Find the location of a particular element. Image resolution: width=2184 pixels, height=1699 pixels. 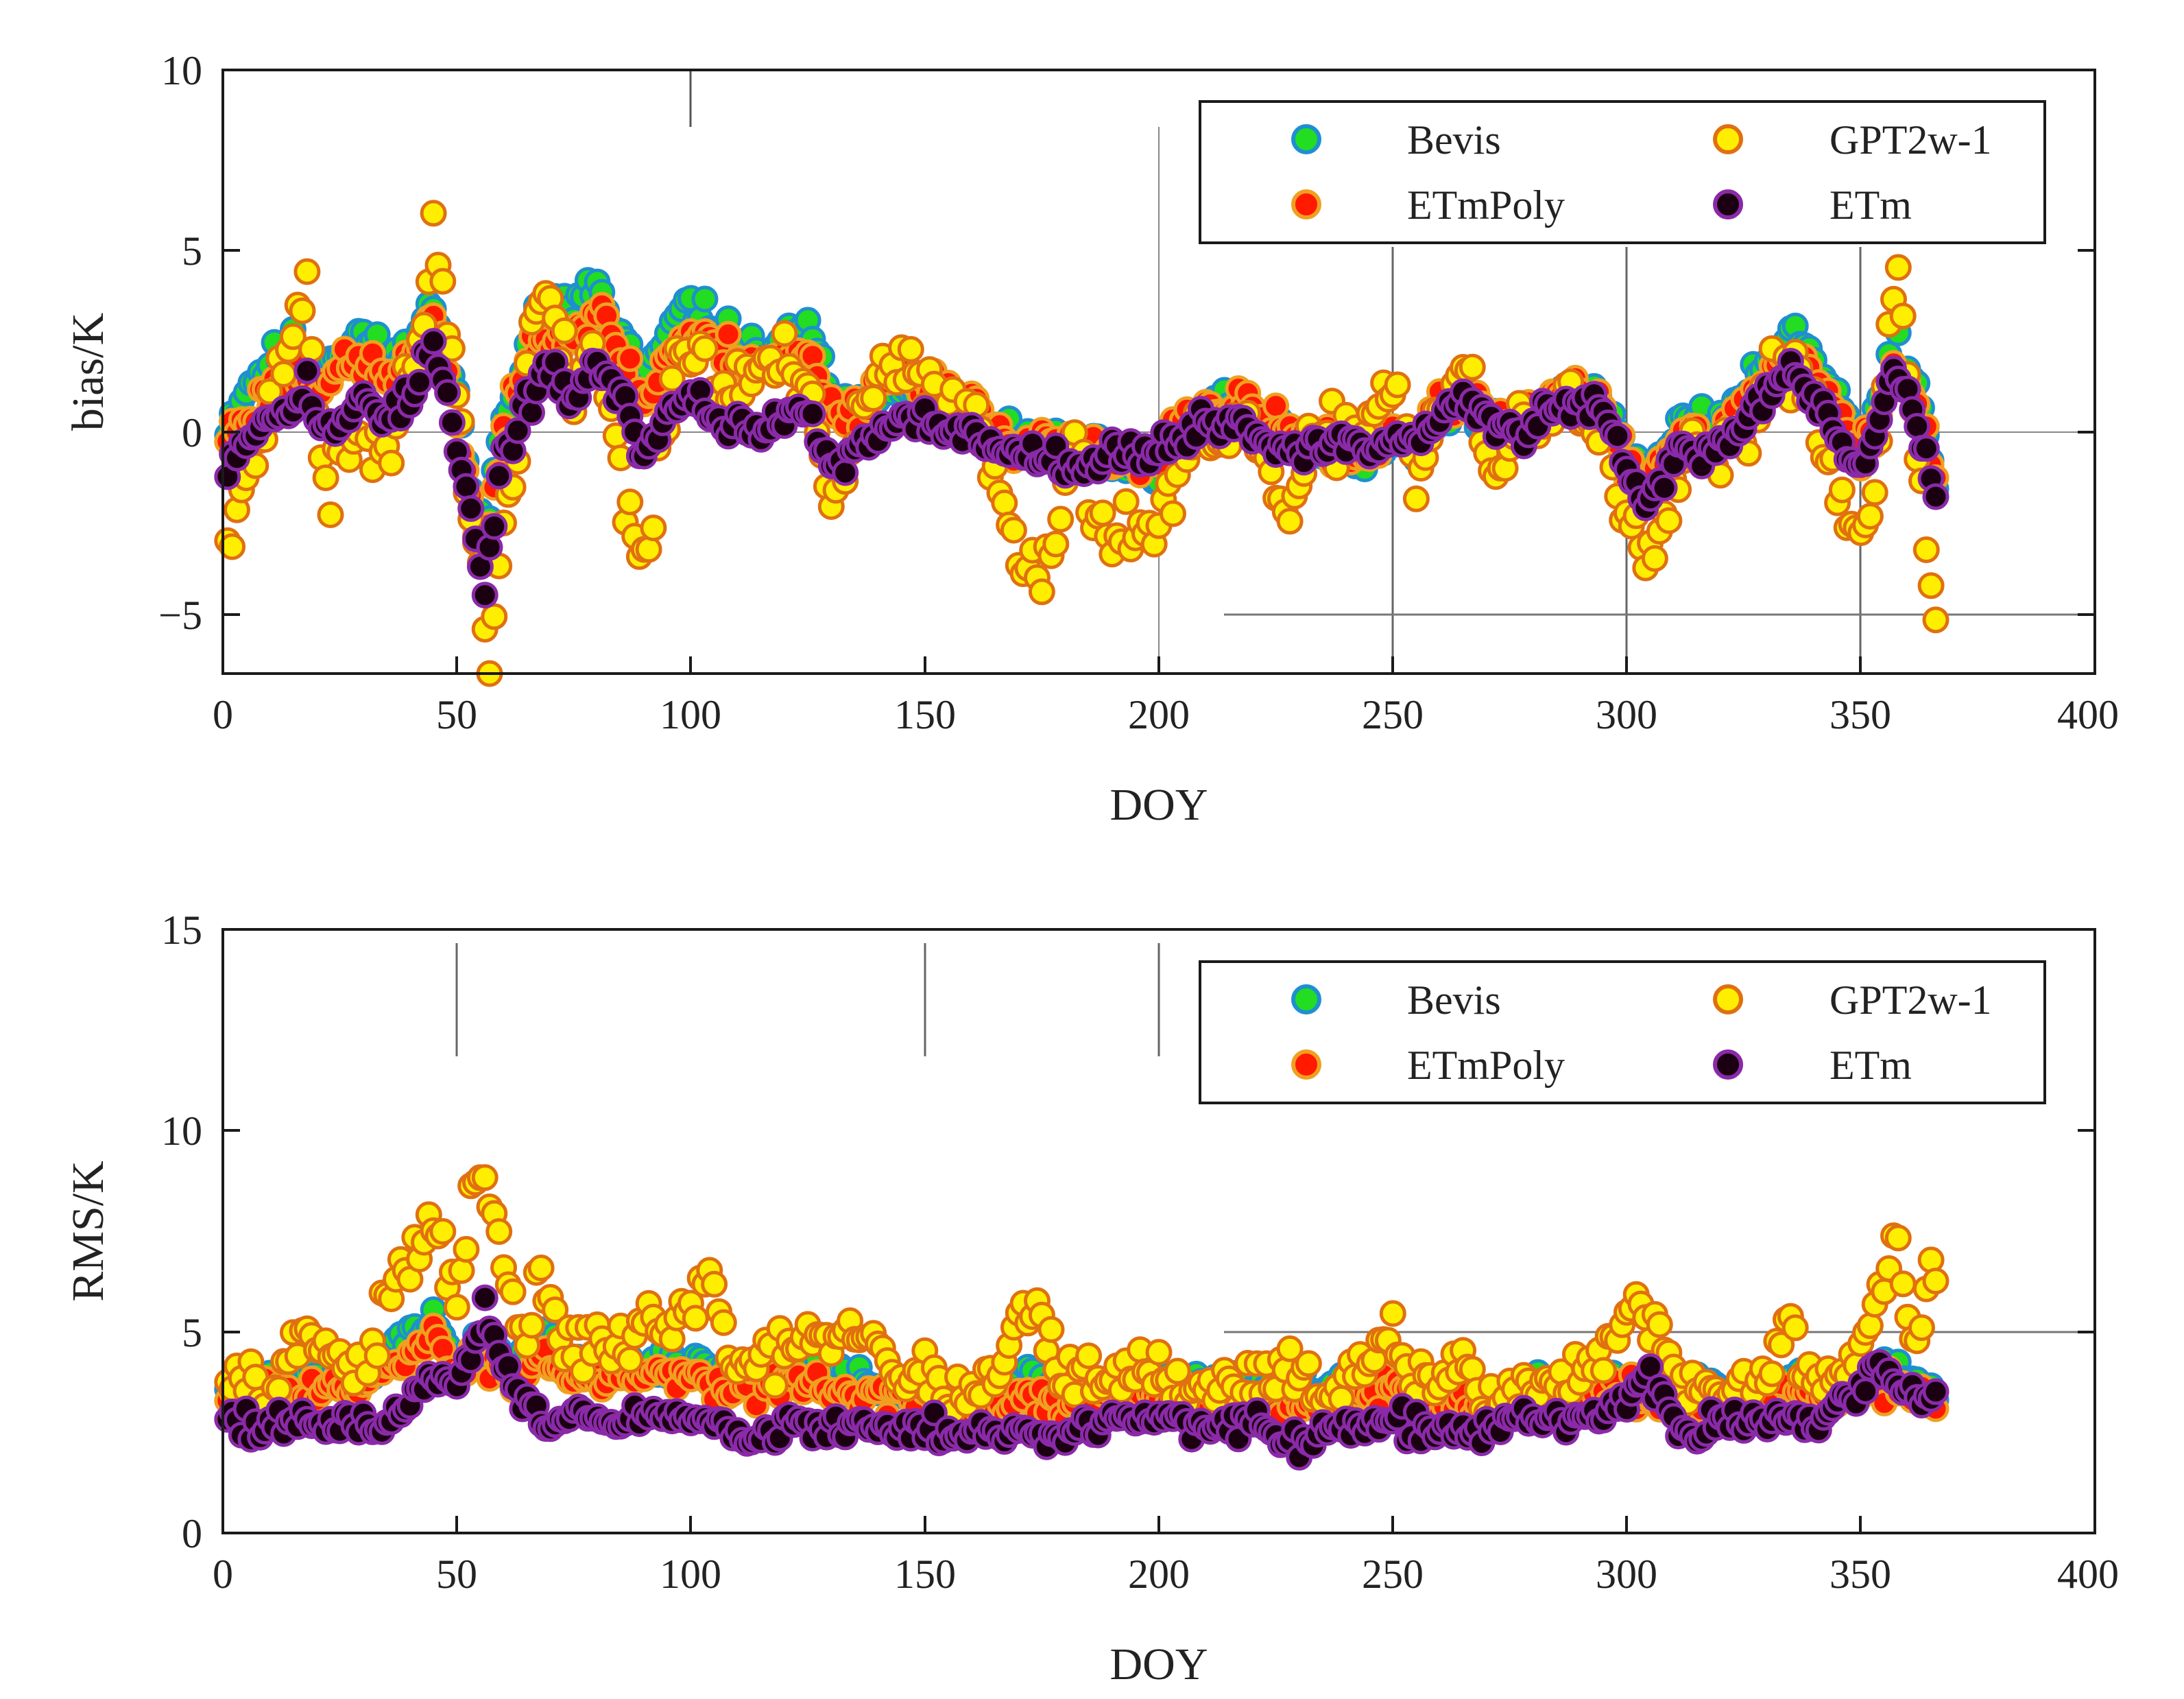

rms-y-tick-label: 10 is located at coordinates (181, 1131).